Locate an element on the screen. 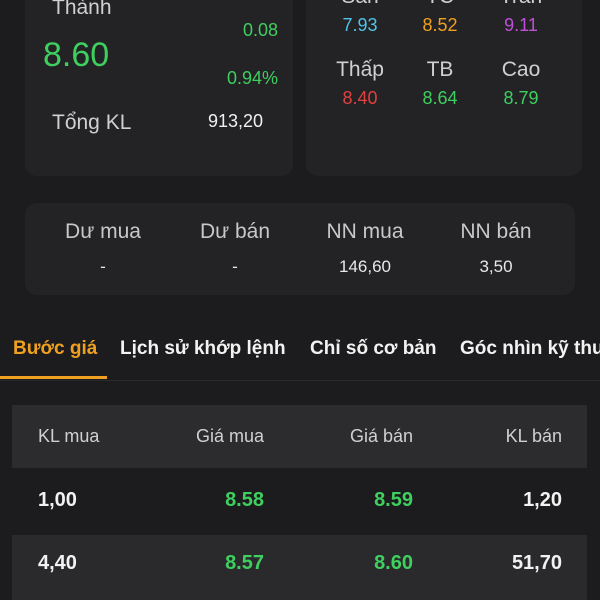  current-price: 8.60 is located at coordinates (76, 55).